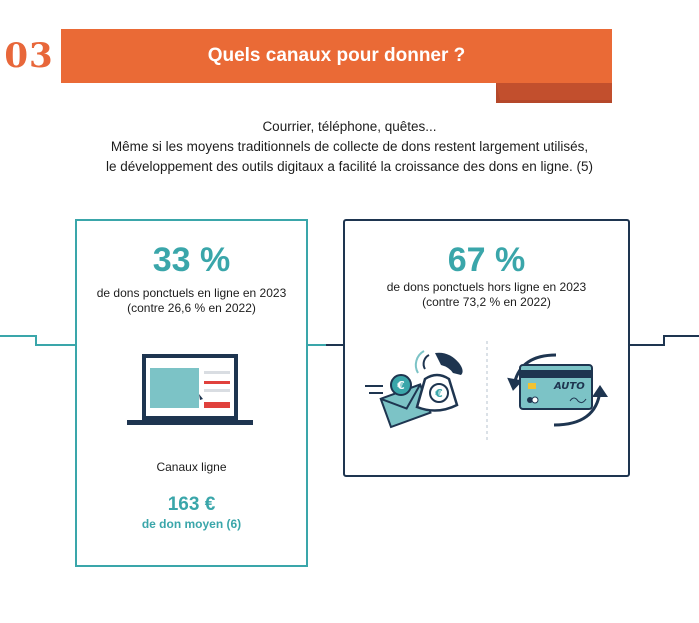  What do you see at coordinates (487, 391) in the screenshot?
I see `offline-divider` at bounding box center [487, 391].